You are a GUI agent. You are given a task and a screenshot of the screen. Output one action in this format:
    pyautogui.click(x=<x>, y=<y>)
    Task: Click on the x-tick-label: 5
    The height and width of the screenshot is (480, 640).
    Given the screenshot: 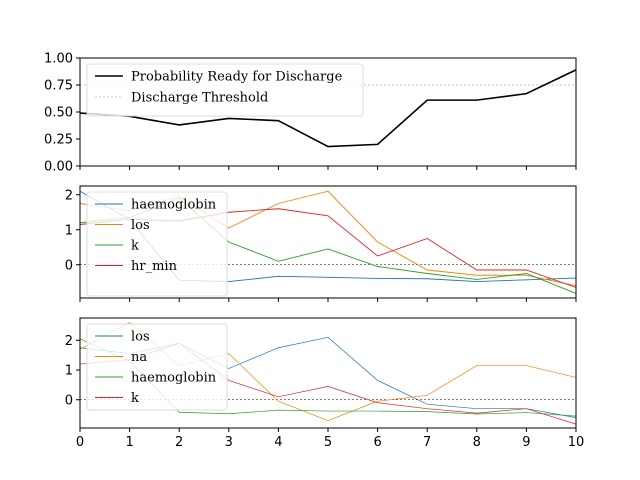 What is the action you would take?
    pyautogui.click(x=328, y=442)
    